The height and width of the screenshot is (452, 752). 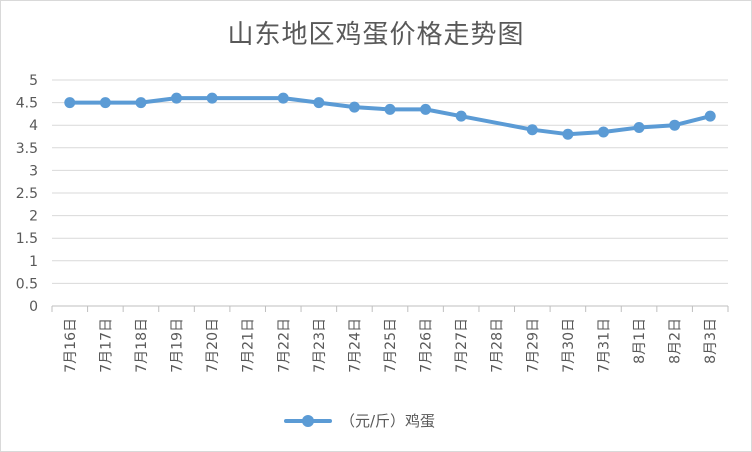 What do you see at coordinates (569, 345) in the screenshot?
I see `x-tick-label: 7月30日` at bounding box center [569, 345].